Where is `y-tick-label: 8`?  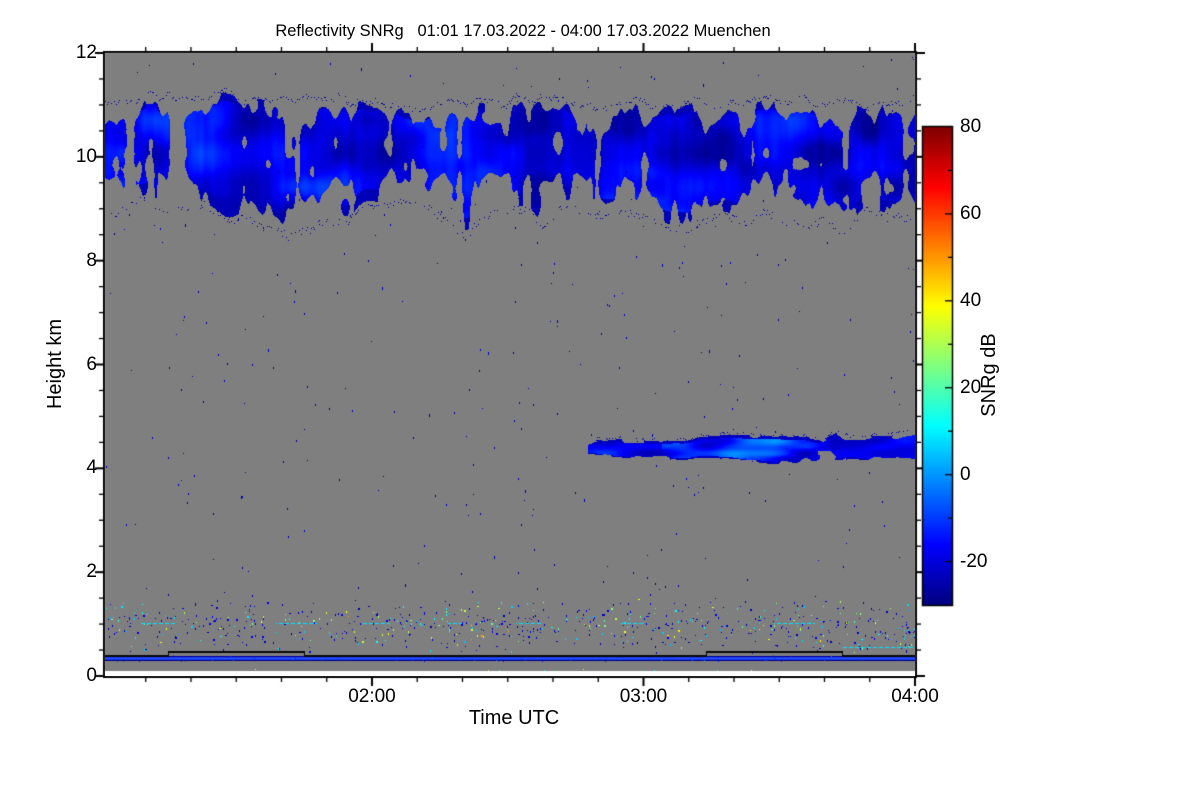
y-tick-label: 8 is located at coordinates (91, 260).